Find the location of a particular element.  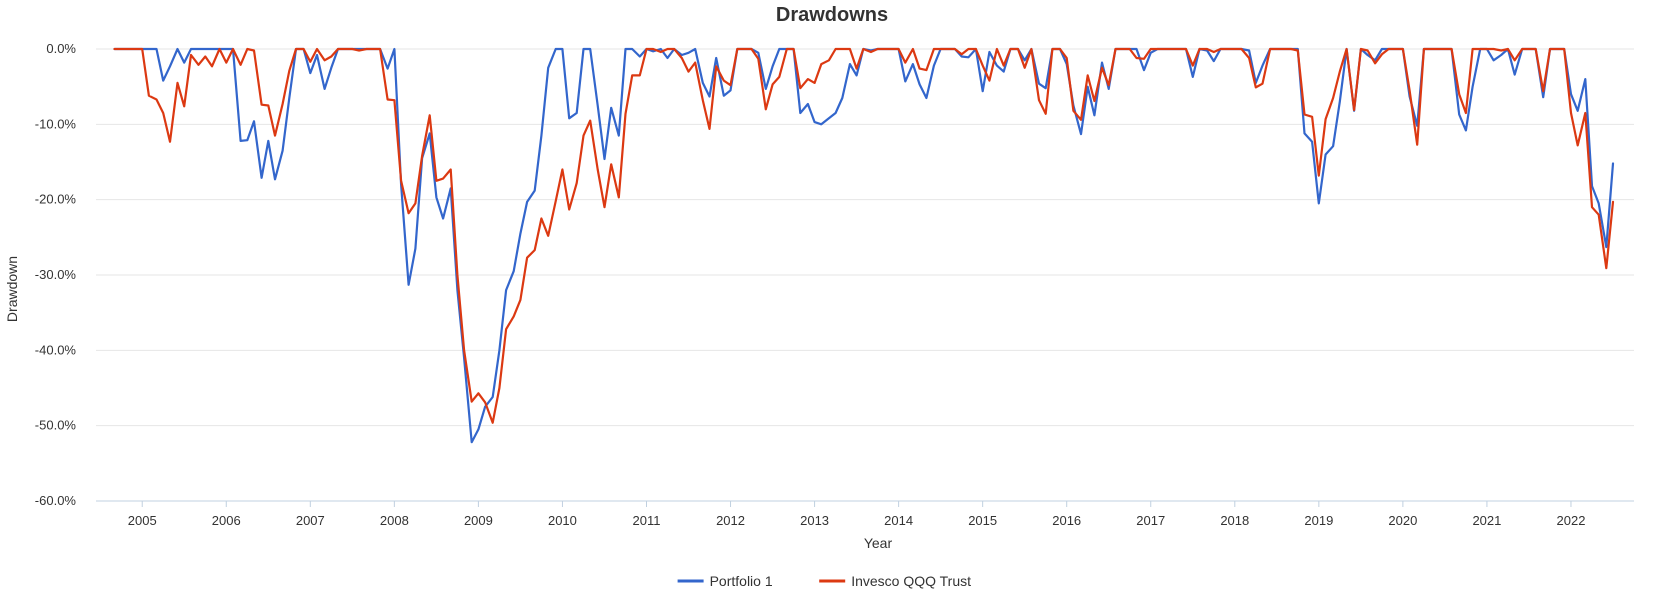

x-tick-label: 2021 is located at coordinates (1486, 520).